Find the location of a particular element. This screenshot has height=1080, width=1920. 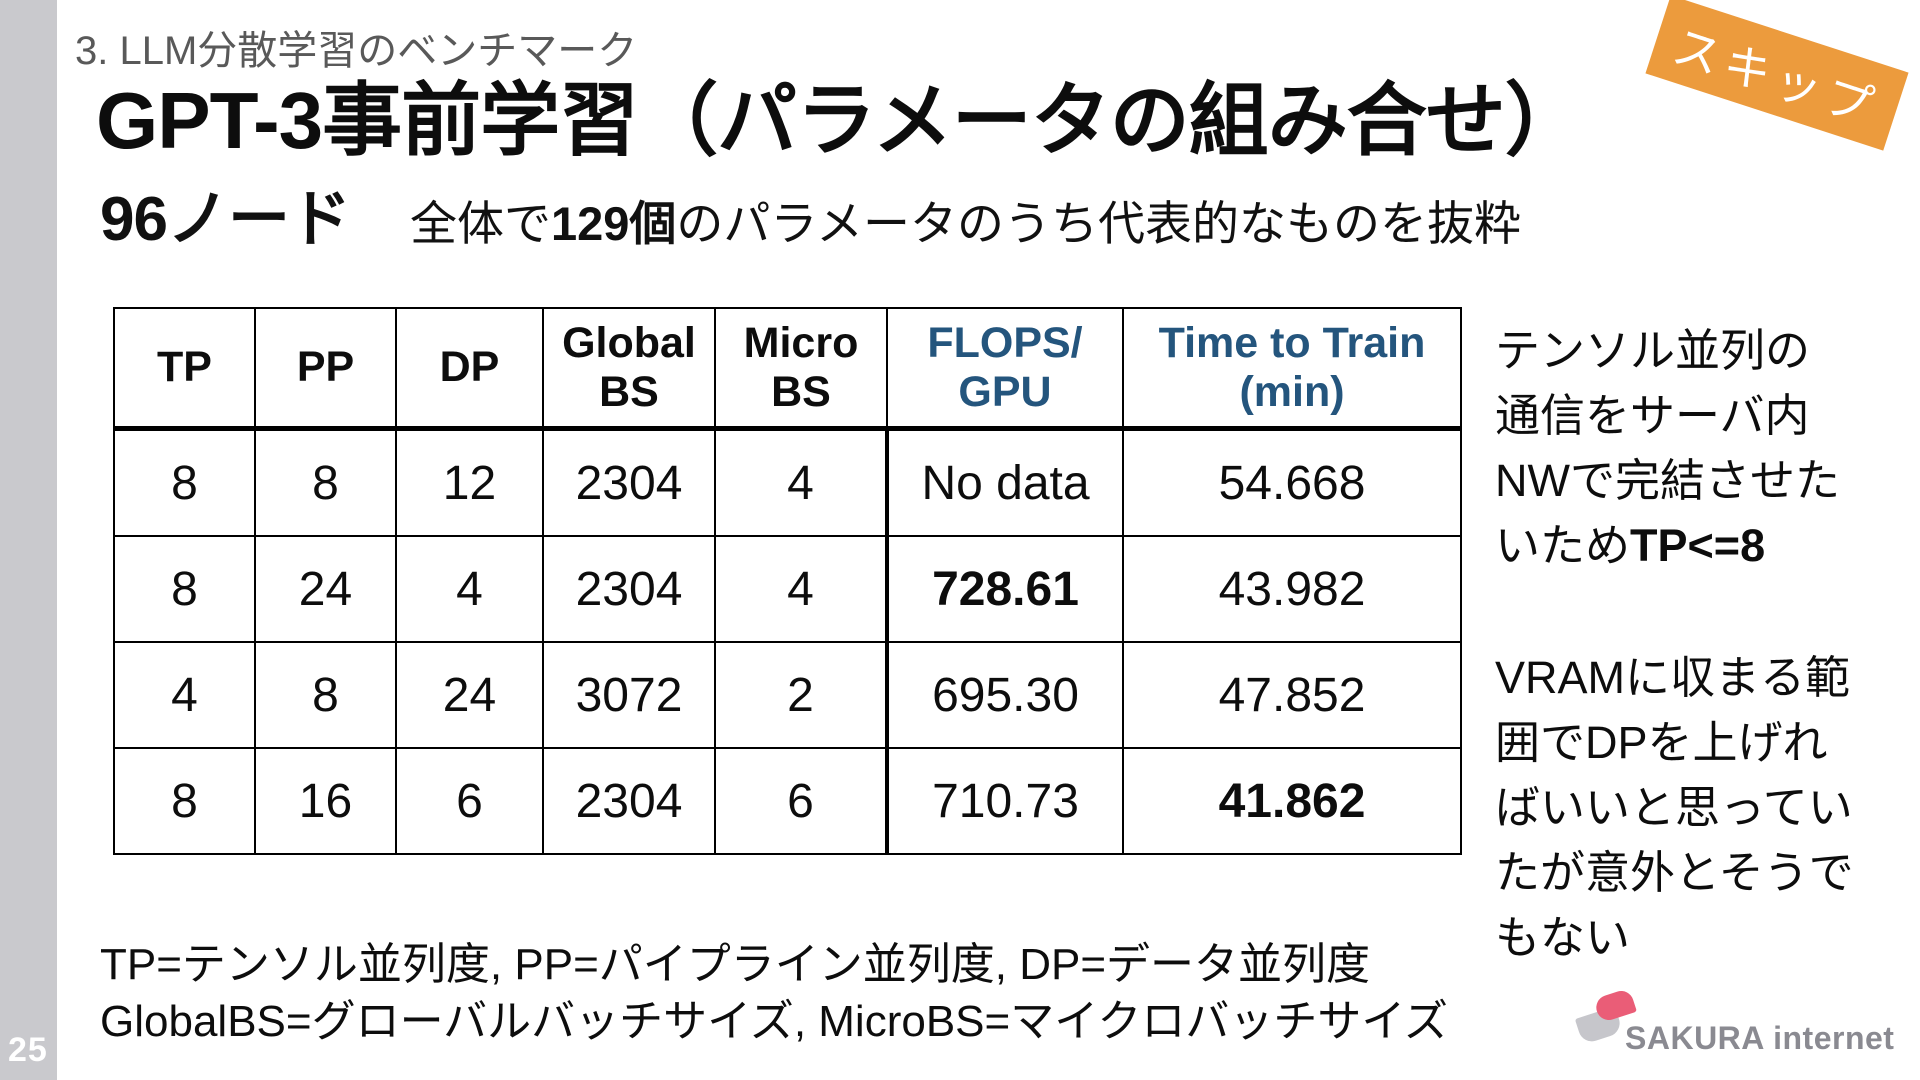

footnote-line-1: TP=テンソル並列度, PP=パイプライン並列度, DP=データ並列度 is located at coordinates (735, 964).